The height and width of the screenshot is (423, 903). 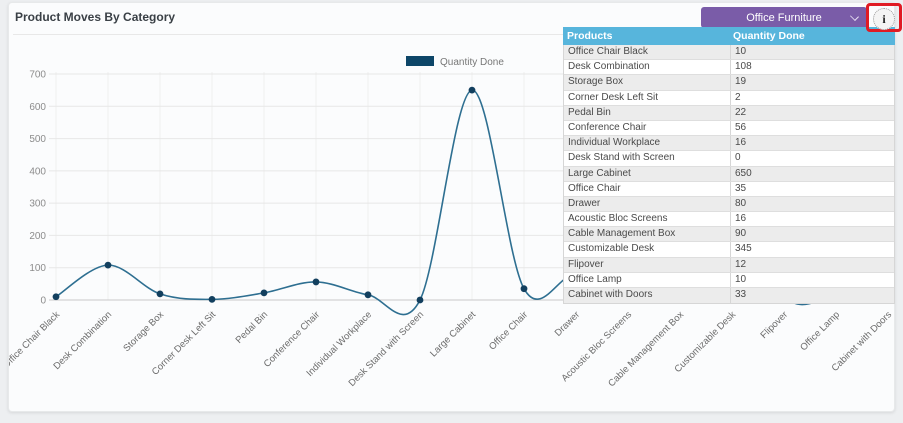 What do you see at coordinates (37, 75) in the screenshot?
I see `y-tick-label: 700` at bounding box center [37, 75].